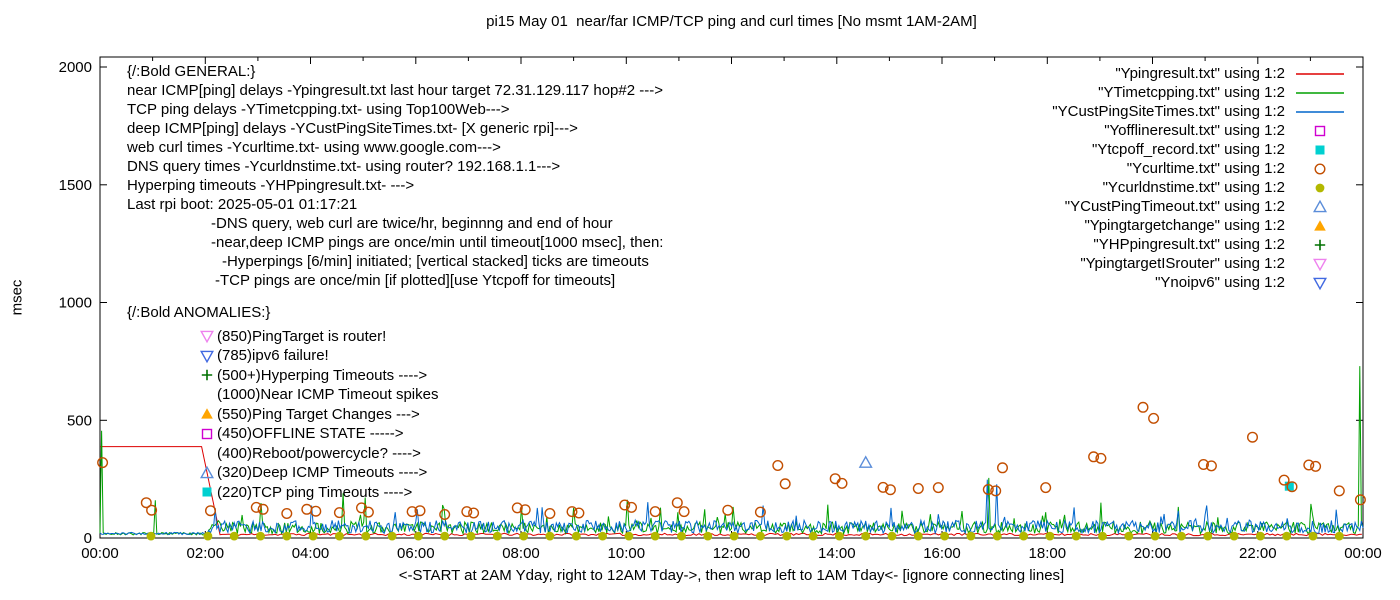  I want to click on anomaly-item: (1000)Near ICMP Timeout spikes, so click(318, 395).